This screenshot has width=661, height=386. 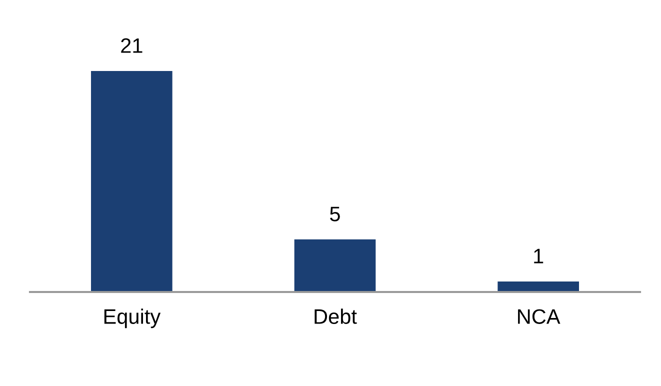 I want to click on x-tick-label: Equity, so click(x=132, y=318).